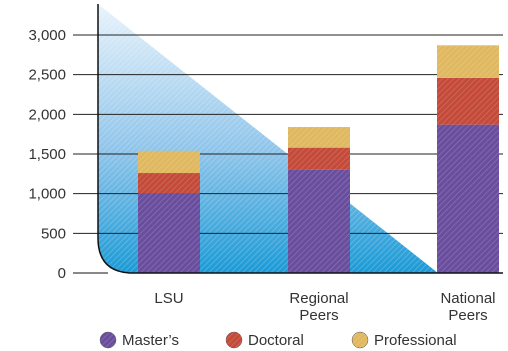  I want to click on category-label: National, so click(467, 298).